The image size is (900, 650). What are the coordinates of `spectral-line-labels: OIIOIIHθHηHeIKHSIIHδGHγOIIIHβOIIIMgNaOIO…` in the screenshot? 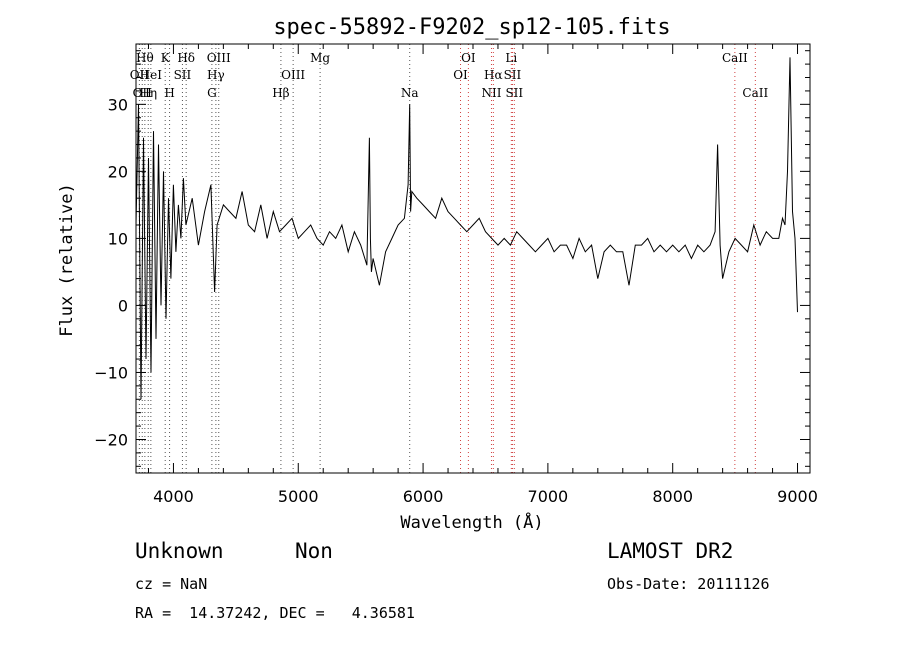 It's located at (449, 75).